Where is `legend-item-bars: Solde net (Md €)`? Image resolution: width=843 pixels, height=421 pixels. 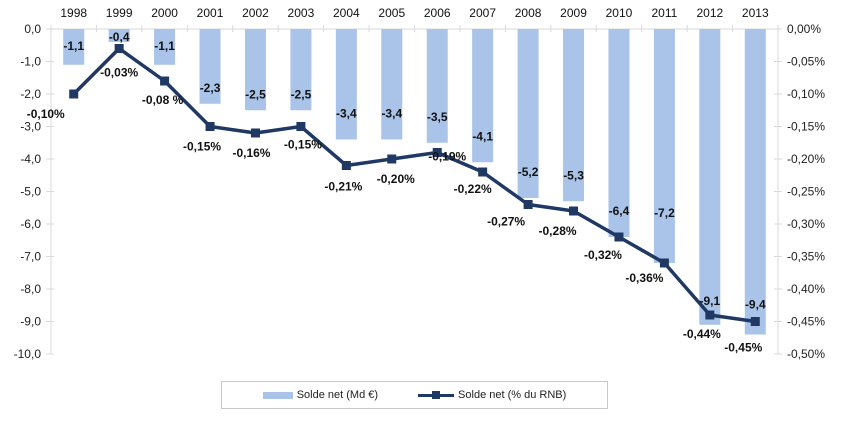 legend-item-bars: Solde net (Md €) is located at coordinates (320, 395).